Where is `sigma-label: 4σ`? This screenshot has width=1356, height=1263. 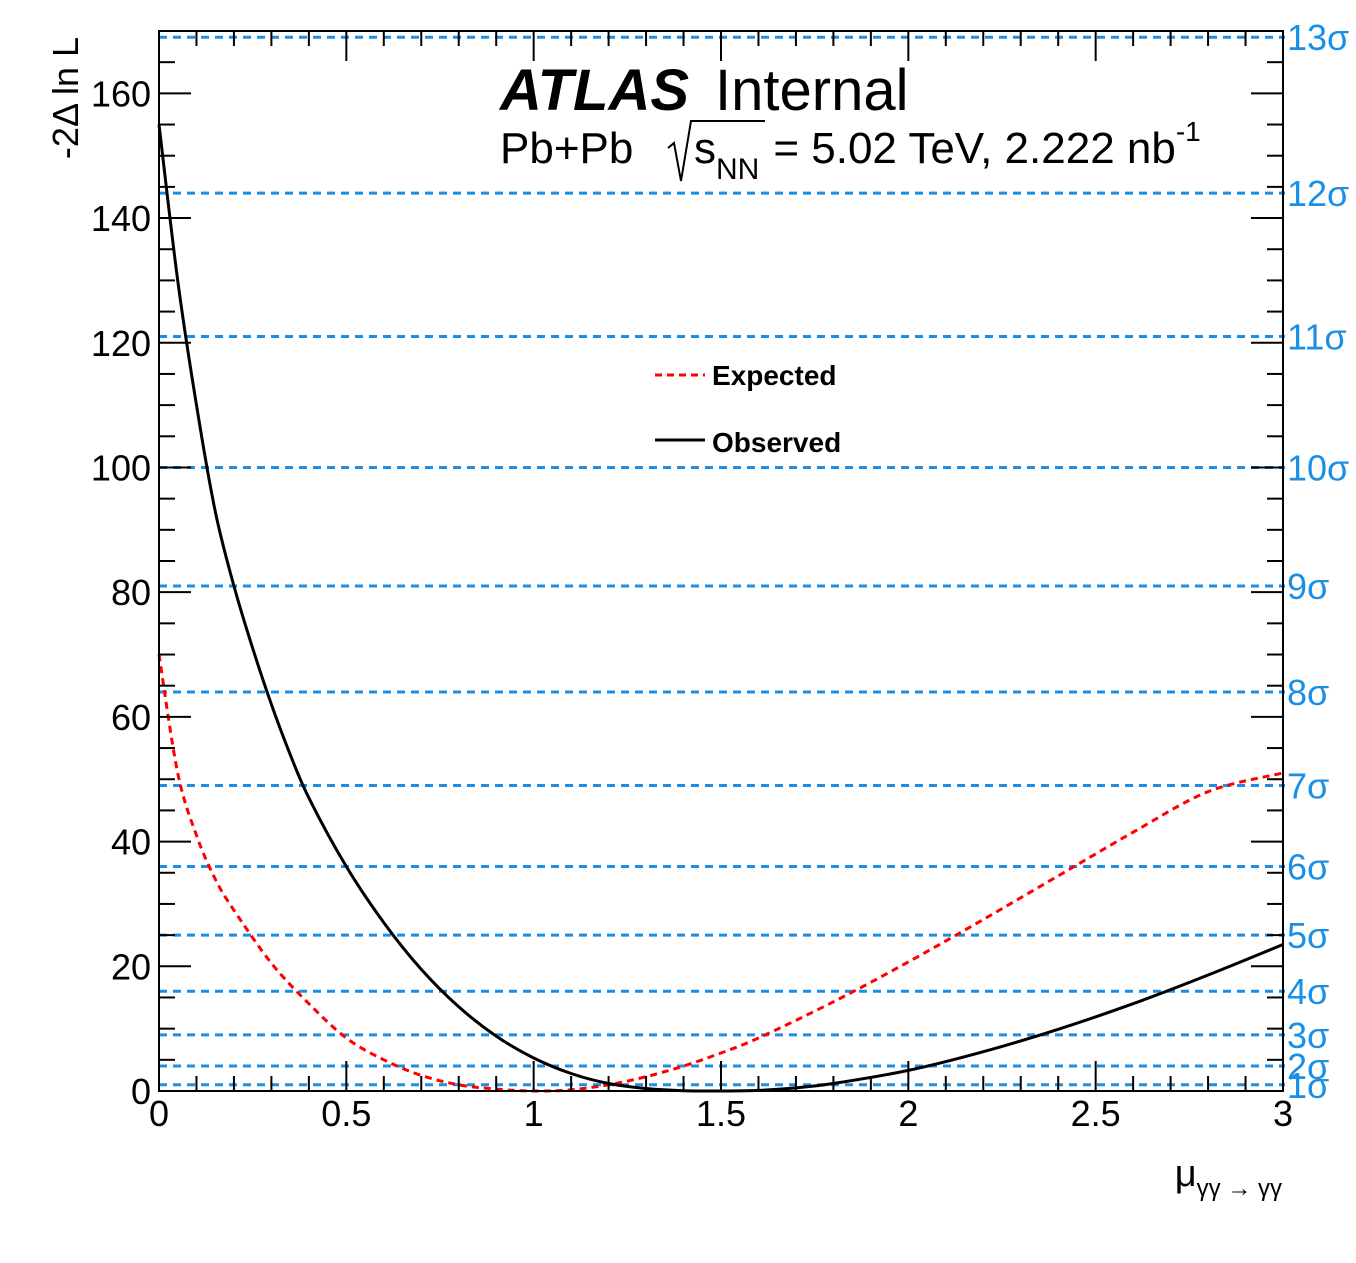
sigma-label: 4σ is located at coordinates (1308, 991).